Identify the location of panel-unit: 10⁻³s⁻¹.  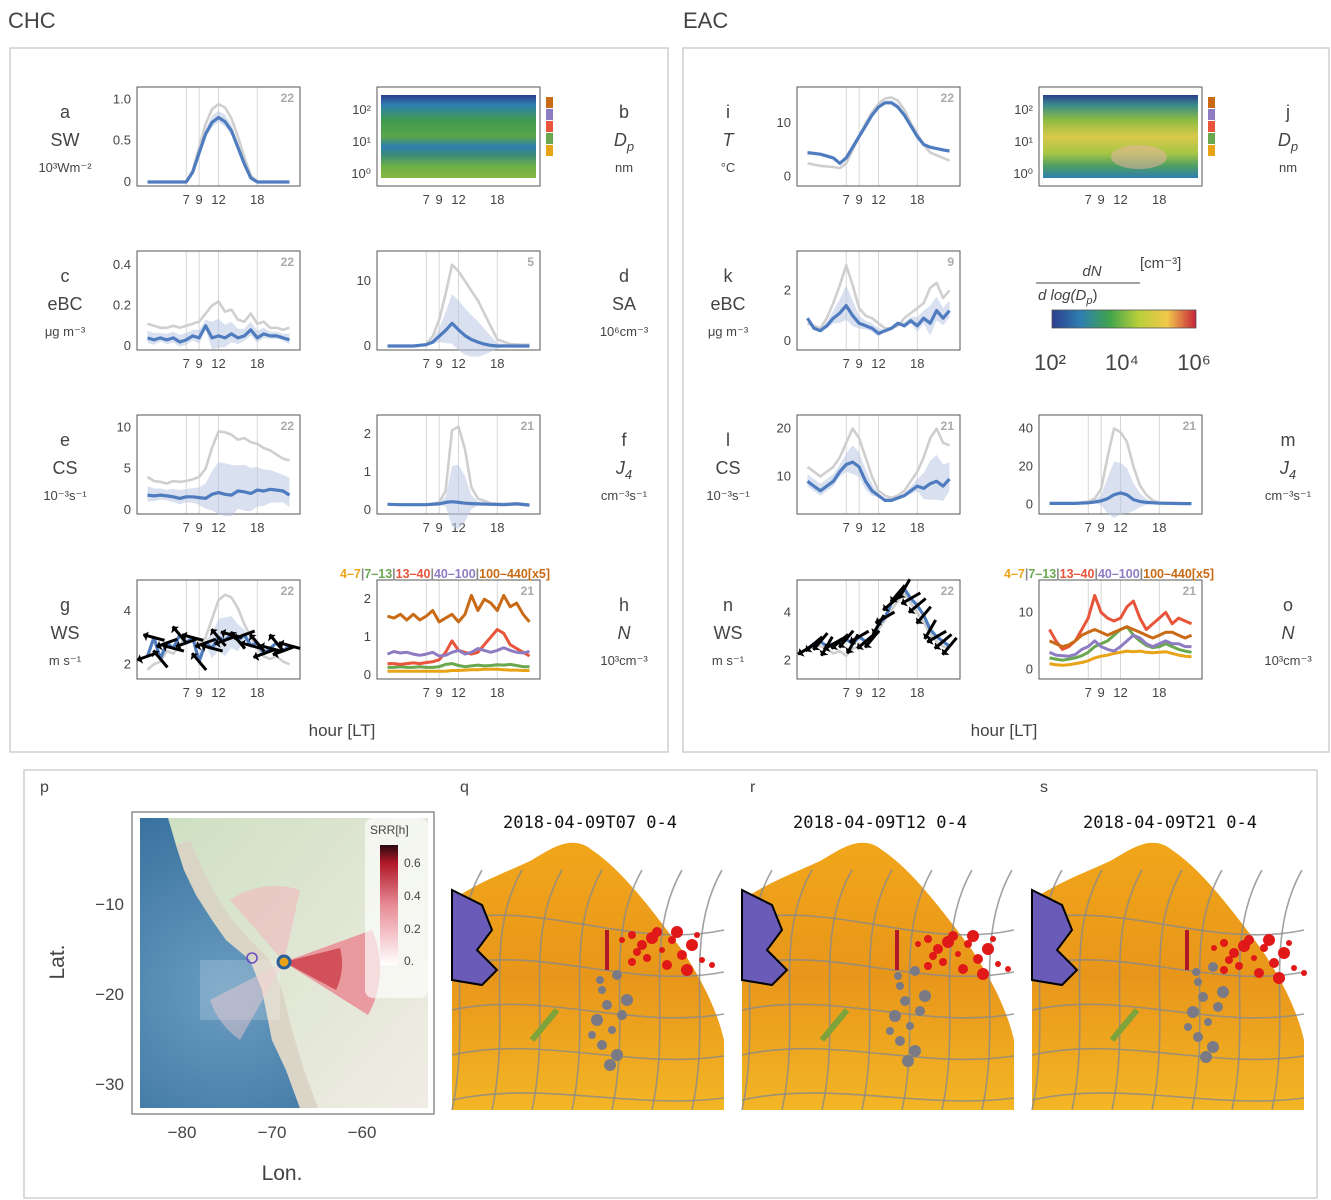
(65, 495).